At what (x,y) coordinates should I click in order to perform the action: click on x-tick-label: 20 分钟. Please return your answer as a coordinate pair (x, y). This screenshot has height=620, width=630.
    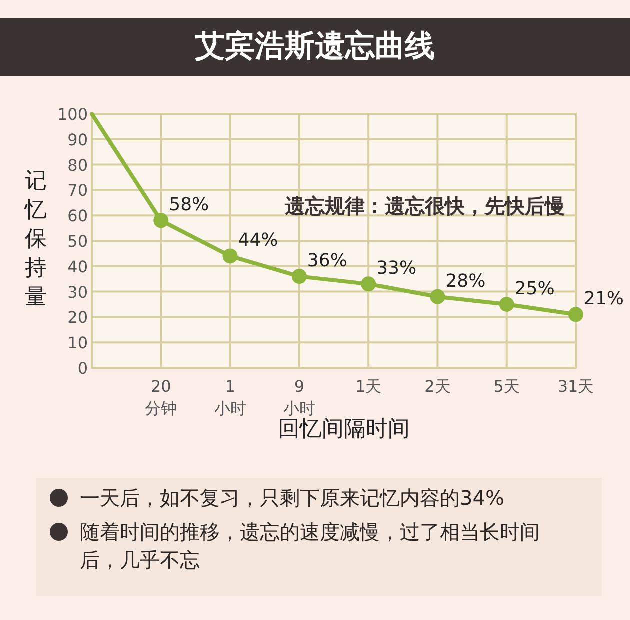
    Looking at the image, I should click on (161, 397).